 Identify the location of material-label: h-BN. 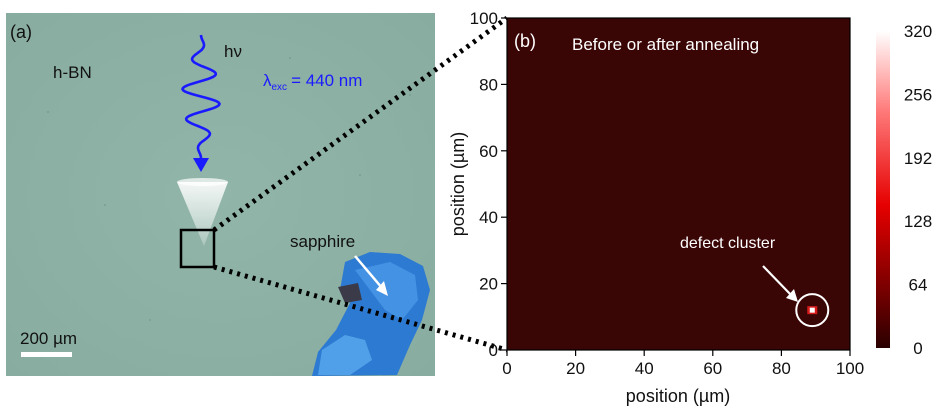
(72, 72).